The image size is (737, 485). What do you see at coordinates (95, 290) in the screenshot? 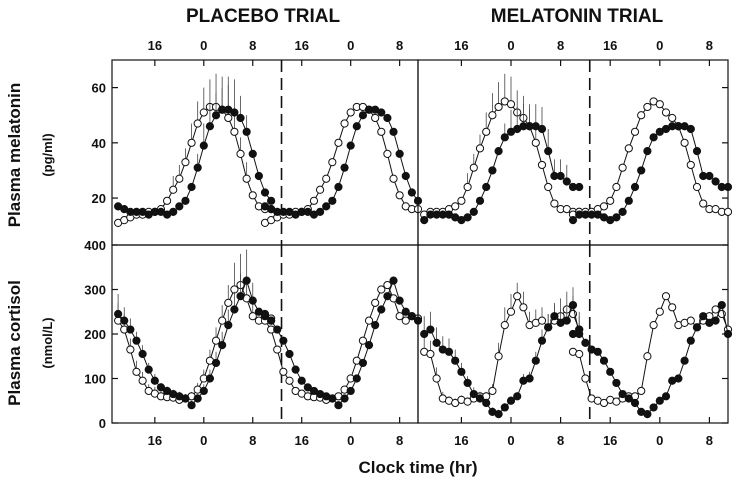
I see `y-tick-label: 300` at bounding box center [95, 290].